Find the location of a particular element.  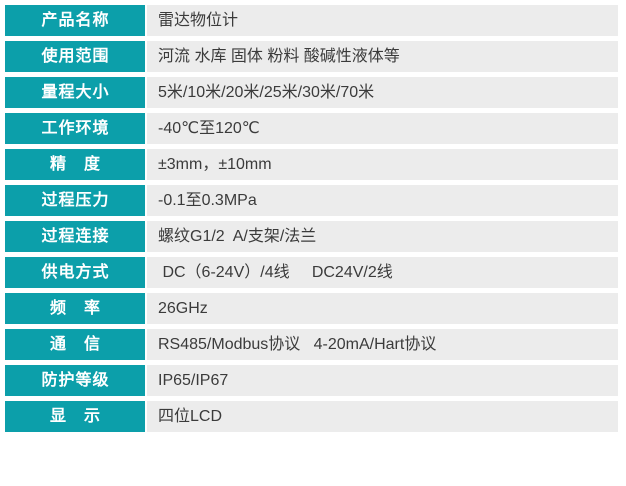

row-label-cell-frequency: 频率 is located at coordinates (75, 308).